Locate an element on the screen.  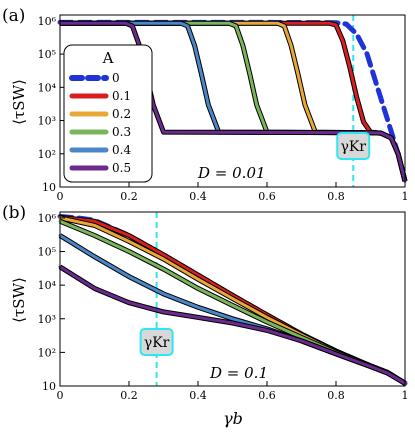
y-tick-label-a: 10 is located at coordinates (49, 187).